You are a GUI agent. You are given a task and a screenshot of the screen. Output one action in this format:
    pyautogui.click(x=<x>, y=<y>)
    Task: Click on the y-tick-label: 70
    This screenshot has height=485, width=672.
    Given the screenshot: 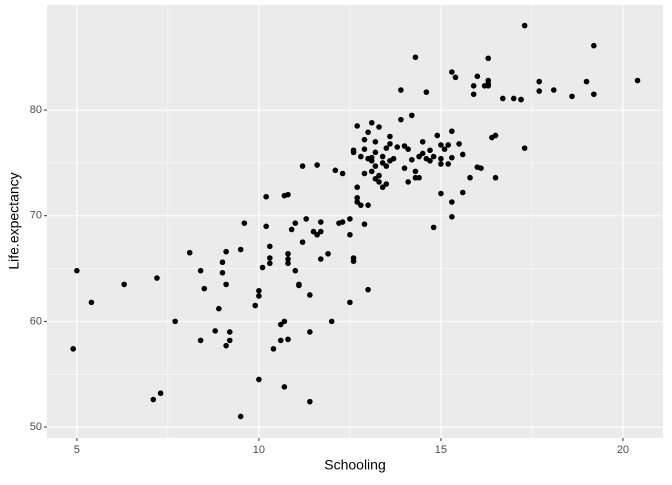 What is the action you would take?
    pyautogui.click(x=36, y=216)
    